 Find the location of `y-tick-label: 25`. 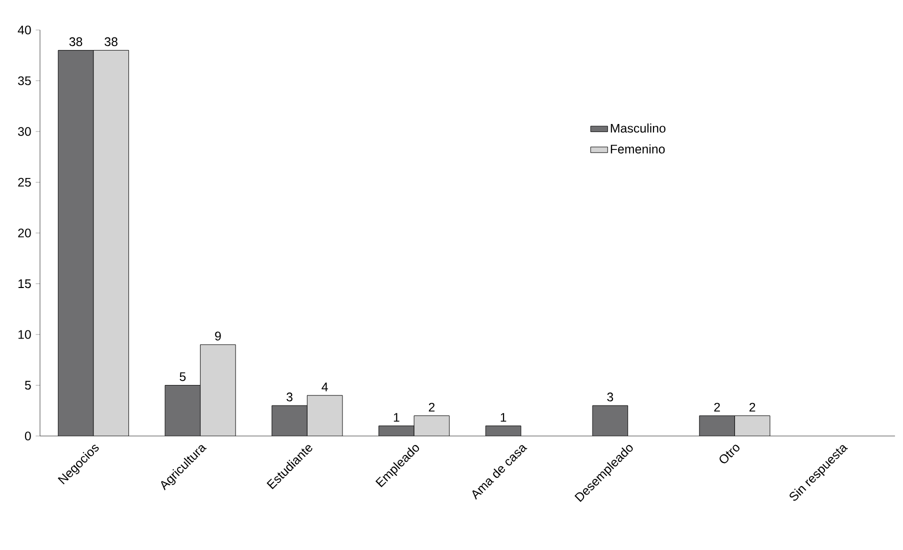

y-tick-label: 25 is located at coordinates (24, 182).